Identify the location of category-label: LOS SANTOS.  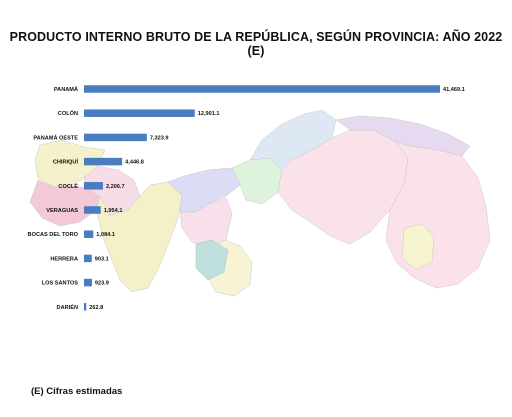
(60, 284).